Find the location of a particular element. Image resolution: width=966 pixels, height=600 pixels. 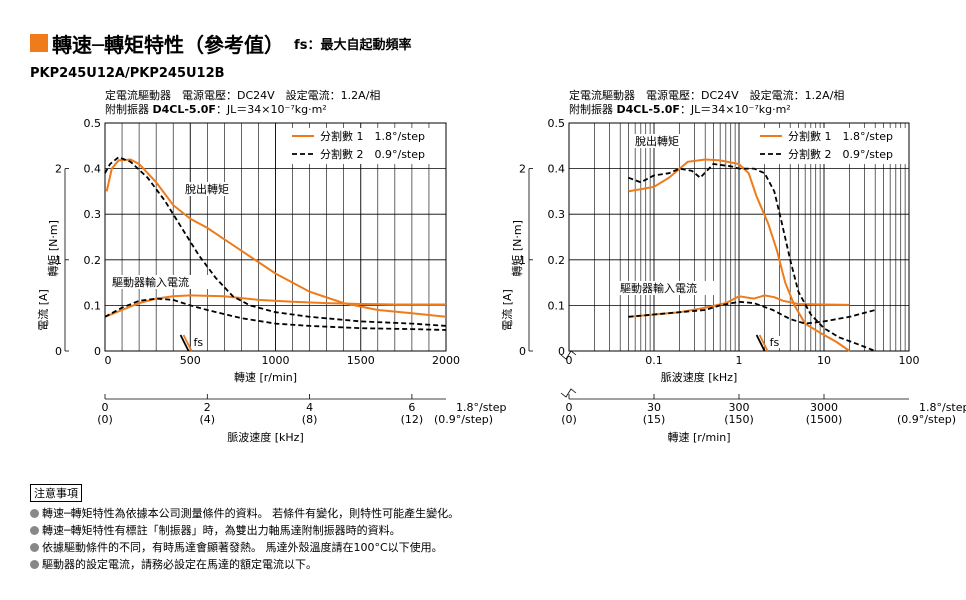

note-text: 依據驅動條件的不同，有時馬達會顯著發熱。 馬達外殼溫度請在100°C以下使用。 is located at coordinates (242, 547).